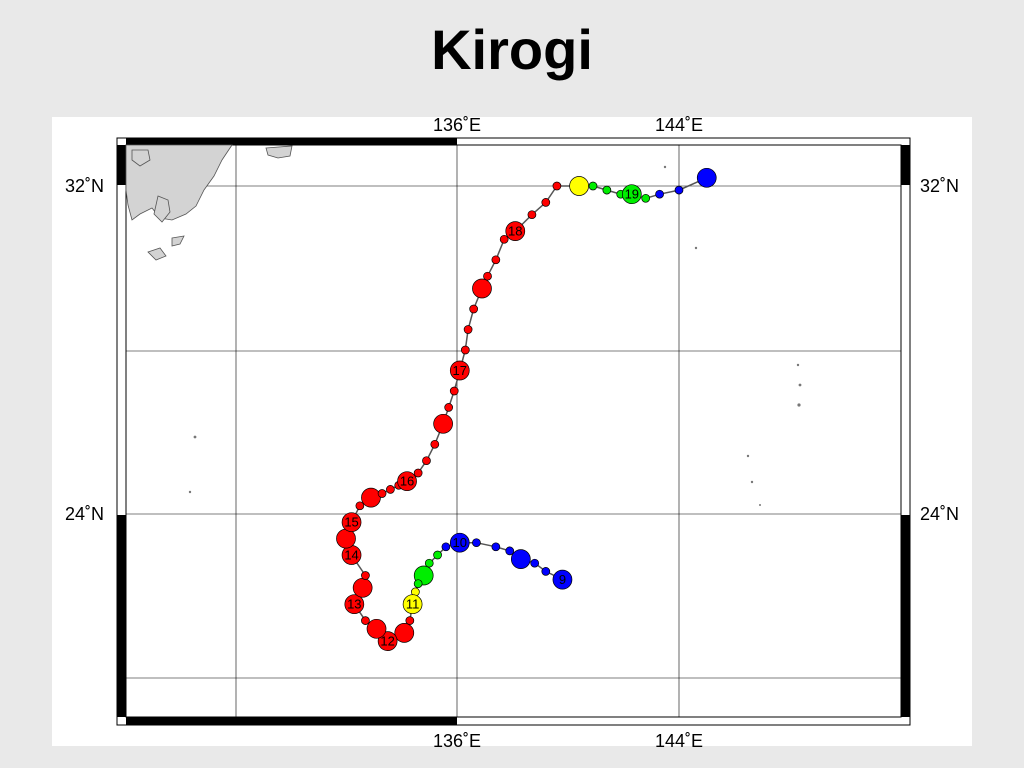 This screenshot has width=1024, height=768. I want to click on lat-tick-label-left: 24˚N, so click(84, 514).